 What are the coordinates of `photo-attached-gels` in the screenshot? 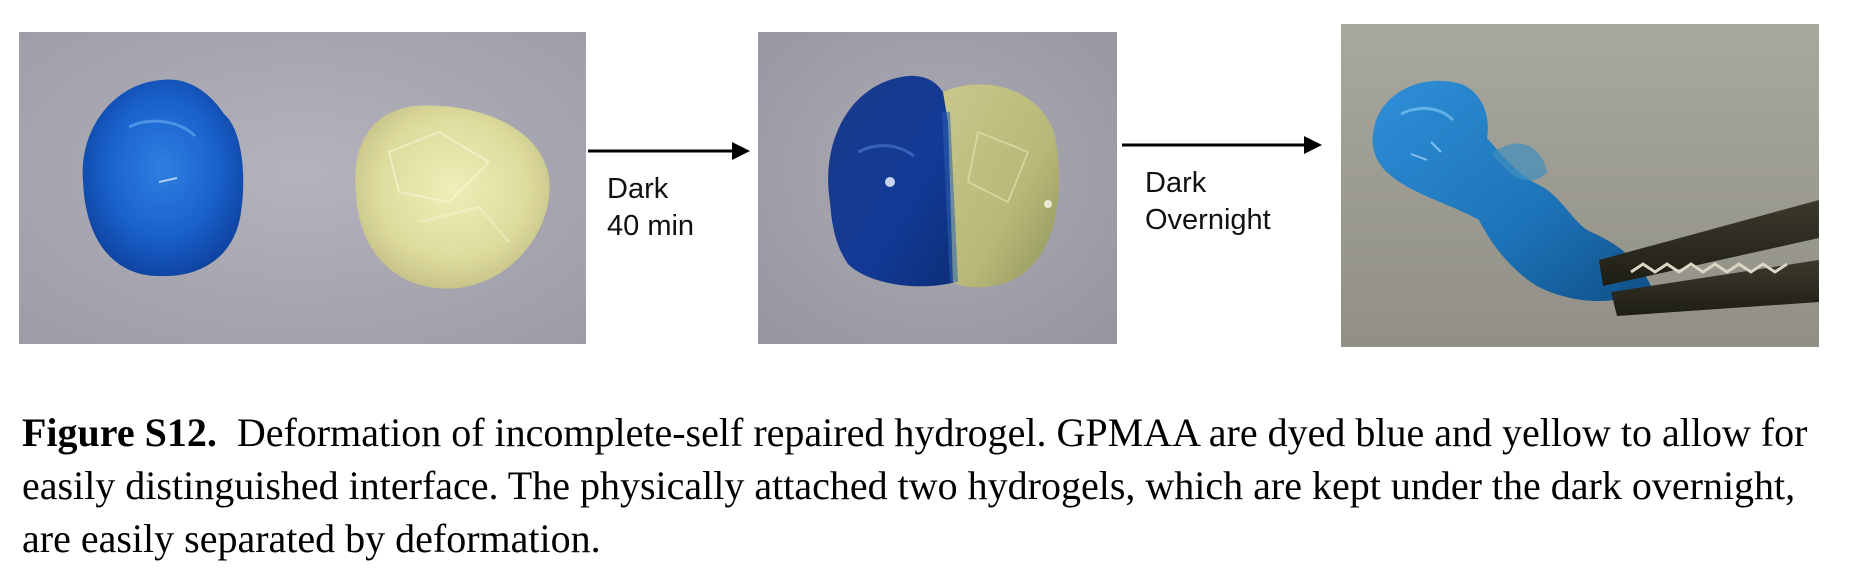 It's located at (937, 188).